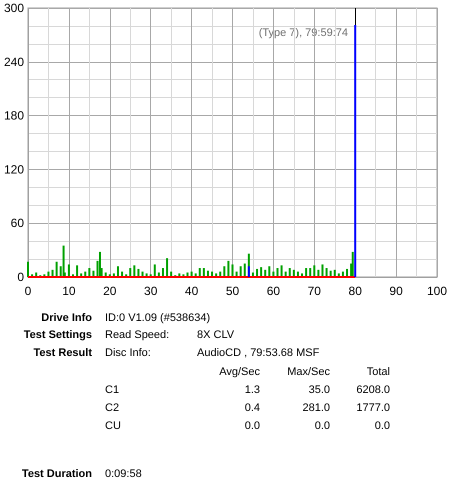 The image size is (453, 487). Describe the element at coordinates (216, 335) in the screenshot. I see `text: 8X CLV` at that location.